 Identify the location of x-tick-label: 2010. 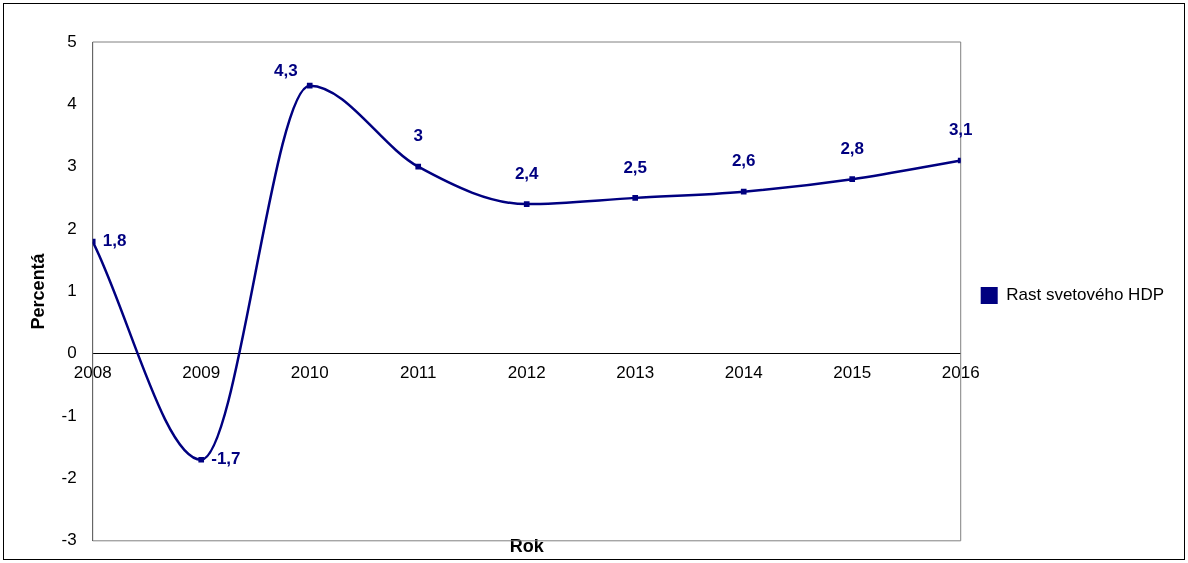
(309, 372).